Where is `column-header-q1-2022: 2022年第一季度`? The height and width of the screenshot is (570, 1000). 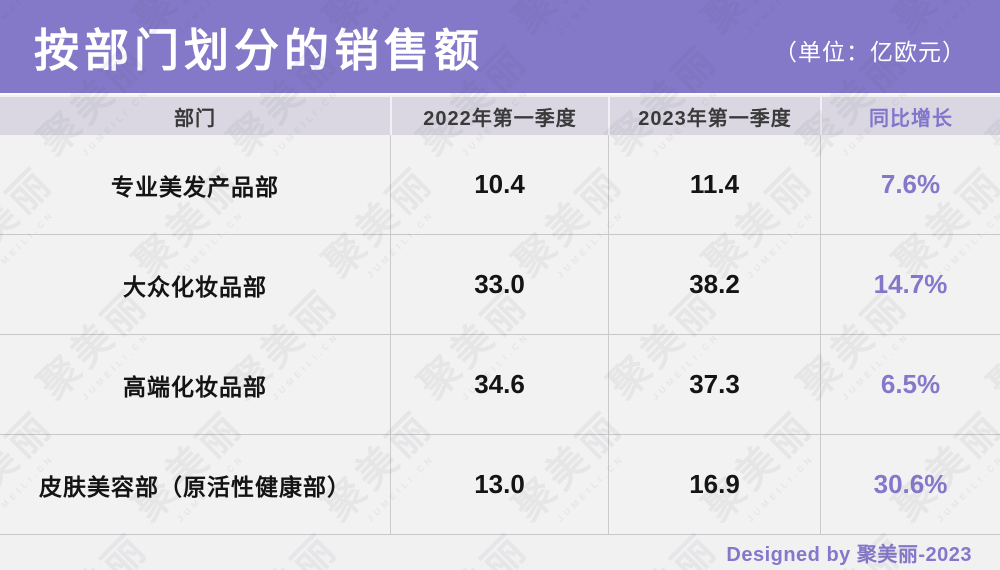 column-header-q1-2022: 2022年第一季度 is located at coordinates (499, 116).